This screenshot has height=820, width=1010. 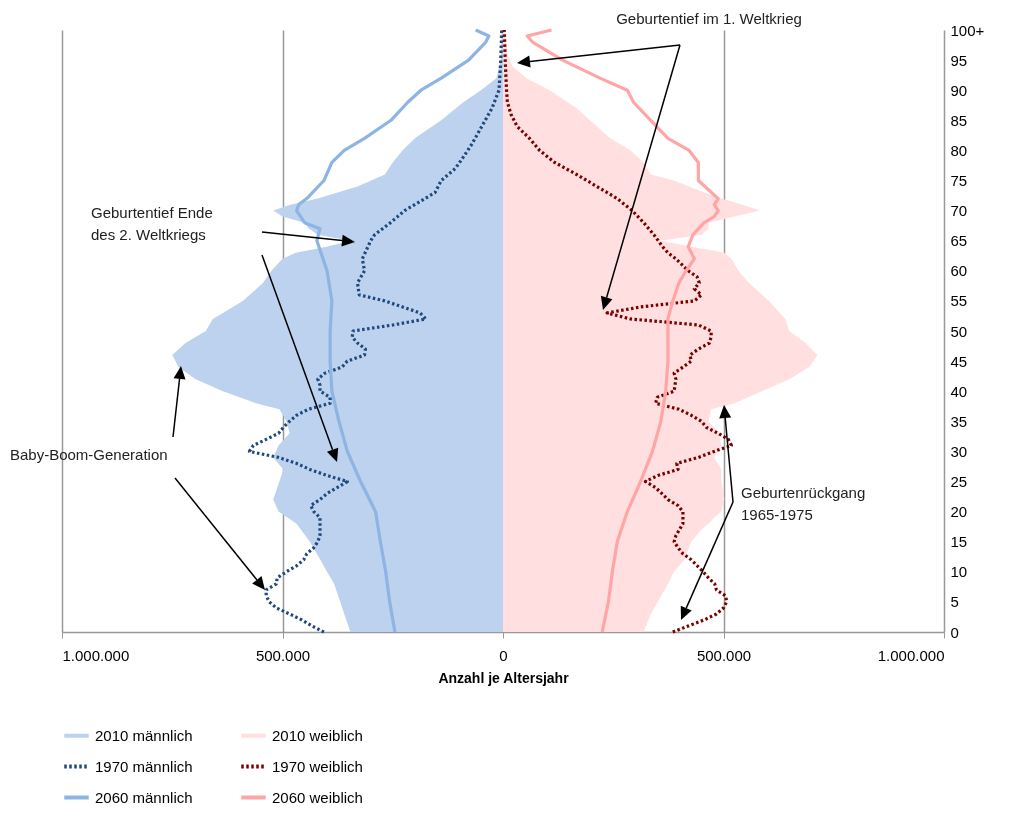 What do you see at coordinates (144, 797) in the screenshot?
I see `legend-label: 2060 männlich` at bounding box center [144, 797].